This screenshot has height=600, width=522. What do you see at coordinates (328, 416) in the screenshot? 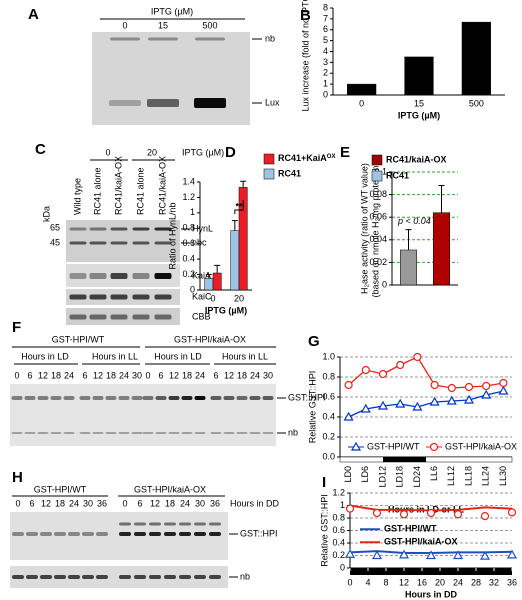
I see `y-tick-label: 0.4` at bounding box center [328, 416].